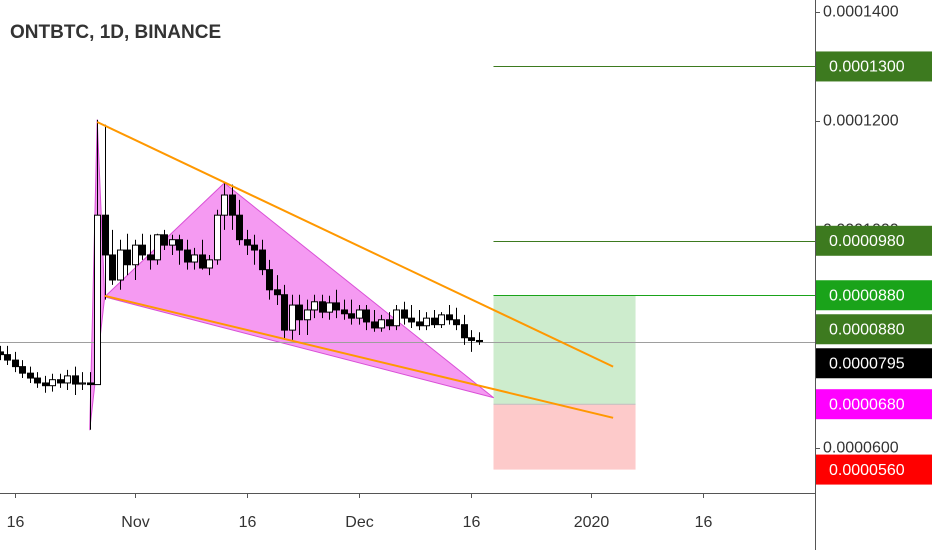 This screenshot has height=550, width=932. I want to click on chart-title: ONTBTC, 1D, BINANCE, so click(115, 32).